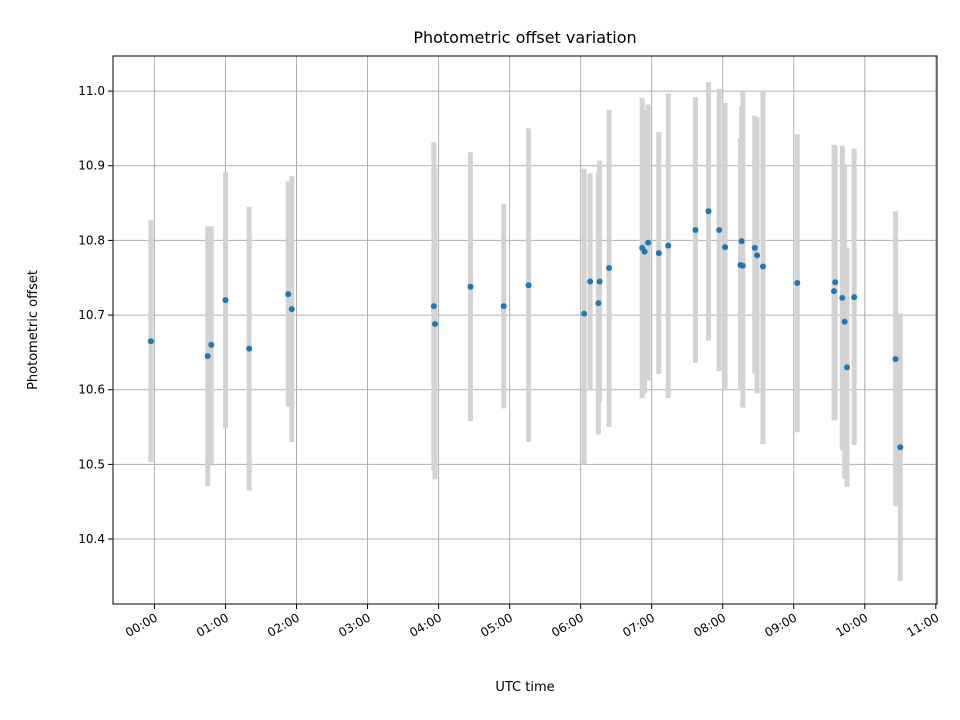  Describe the element at coordinates (91, 539) in the screenshot. I see `y-tick-label: 10.4` at that location.